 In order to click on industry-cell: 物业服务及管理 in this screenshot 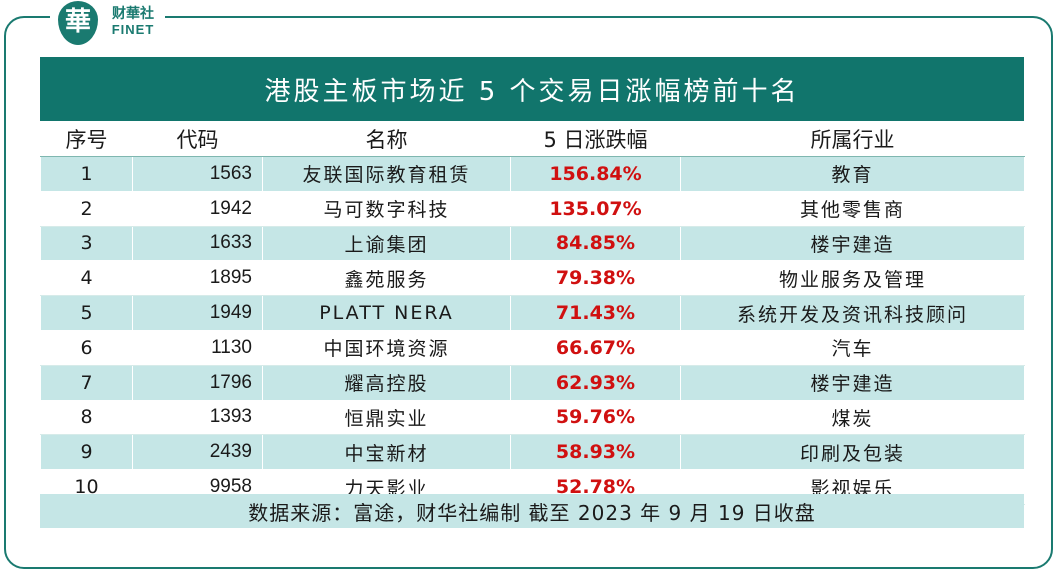, I will do `click(852, 278)`.